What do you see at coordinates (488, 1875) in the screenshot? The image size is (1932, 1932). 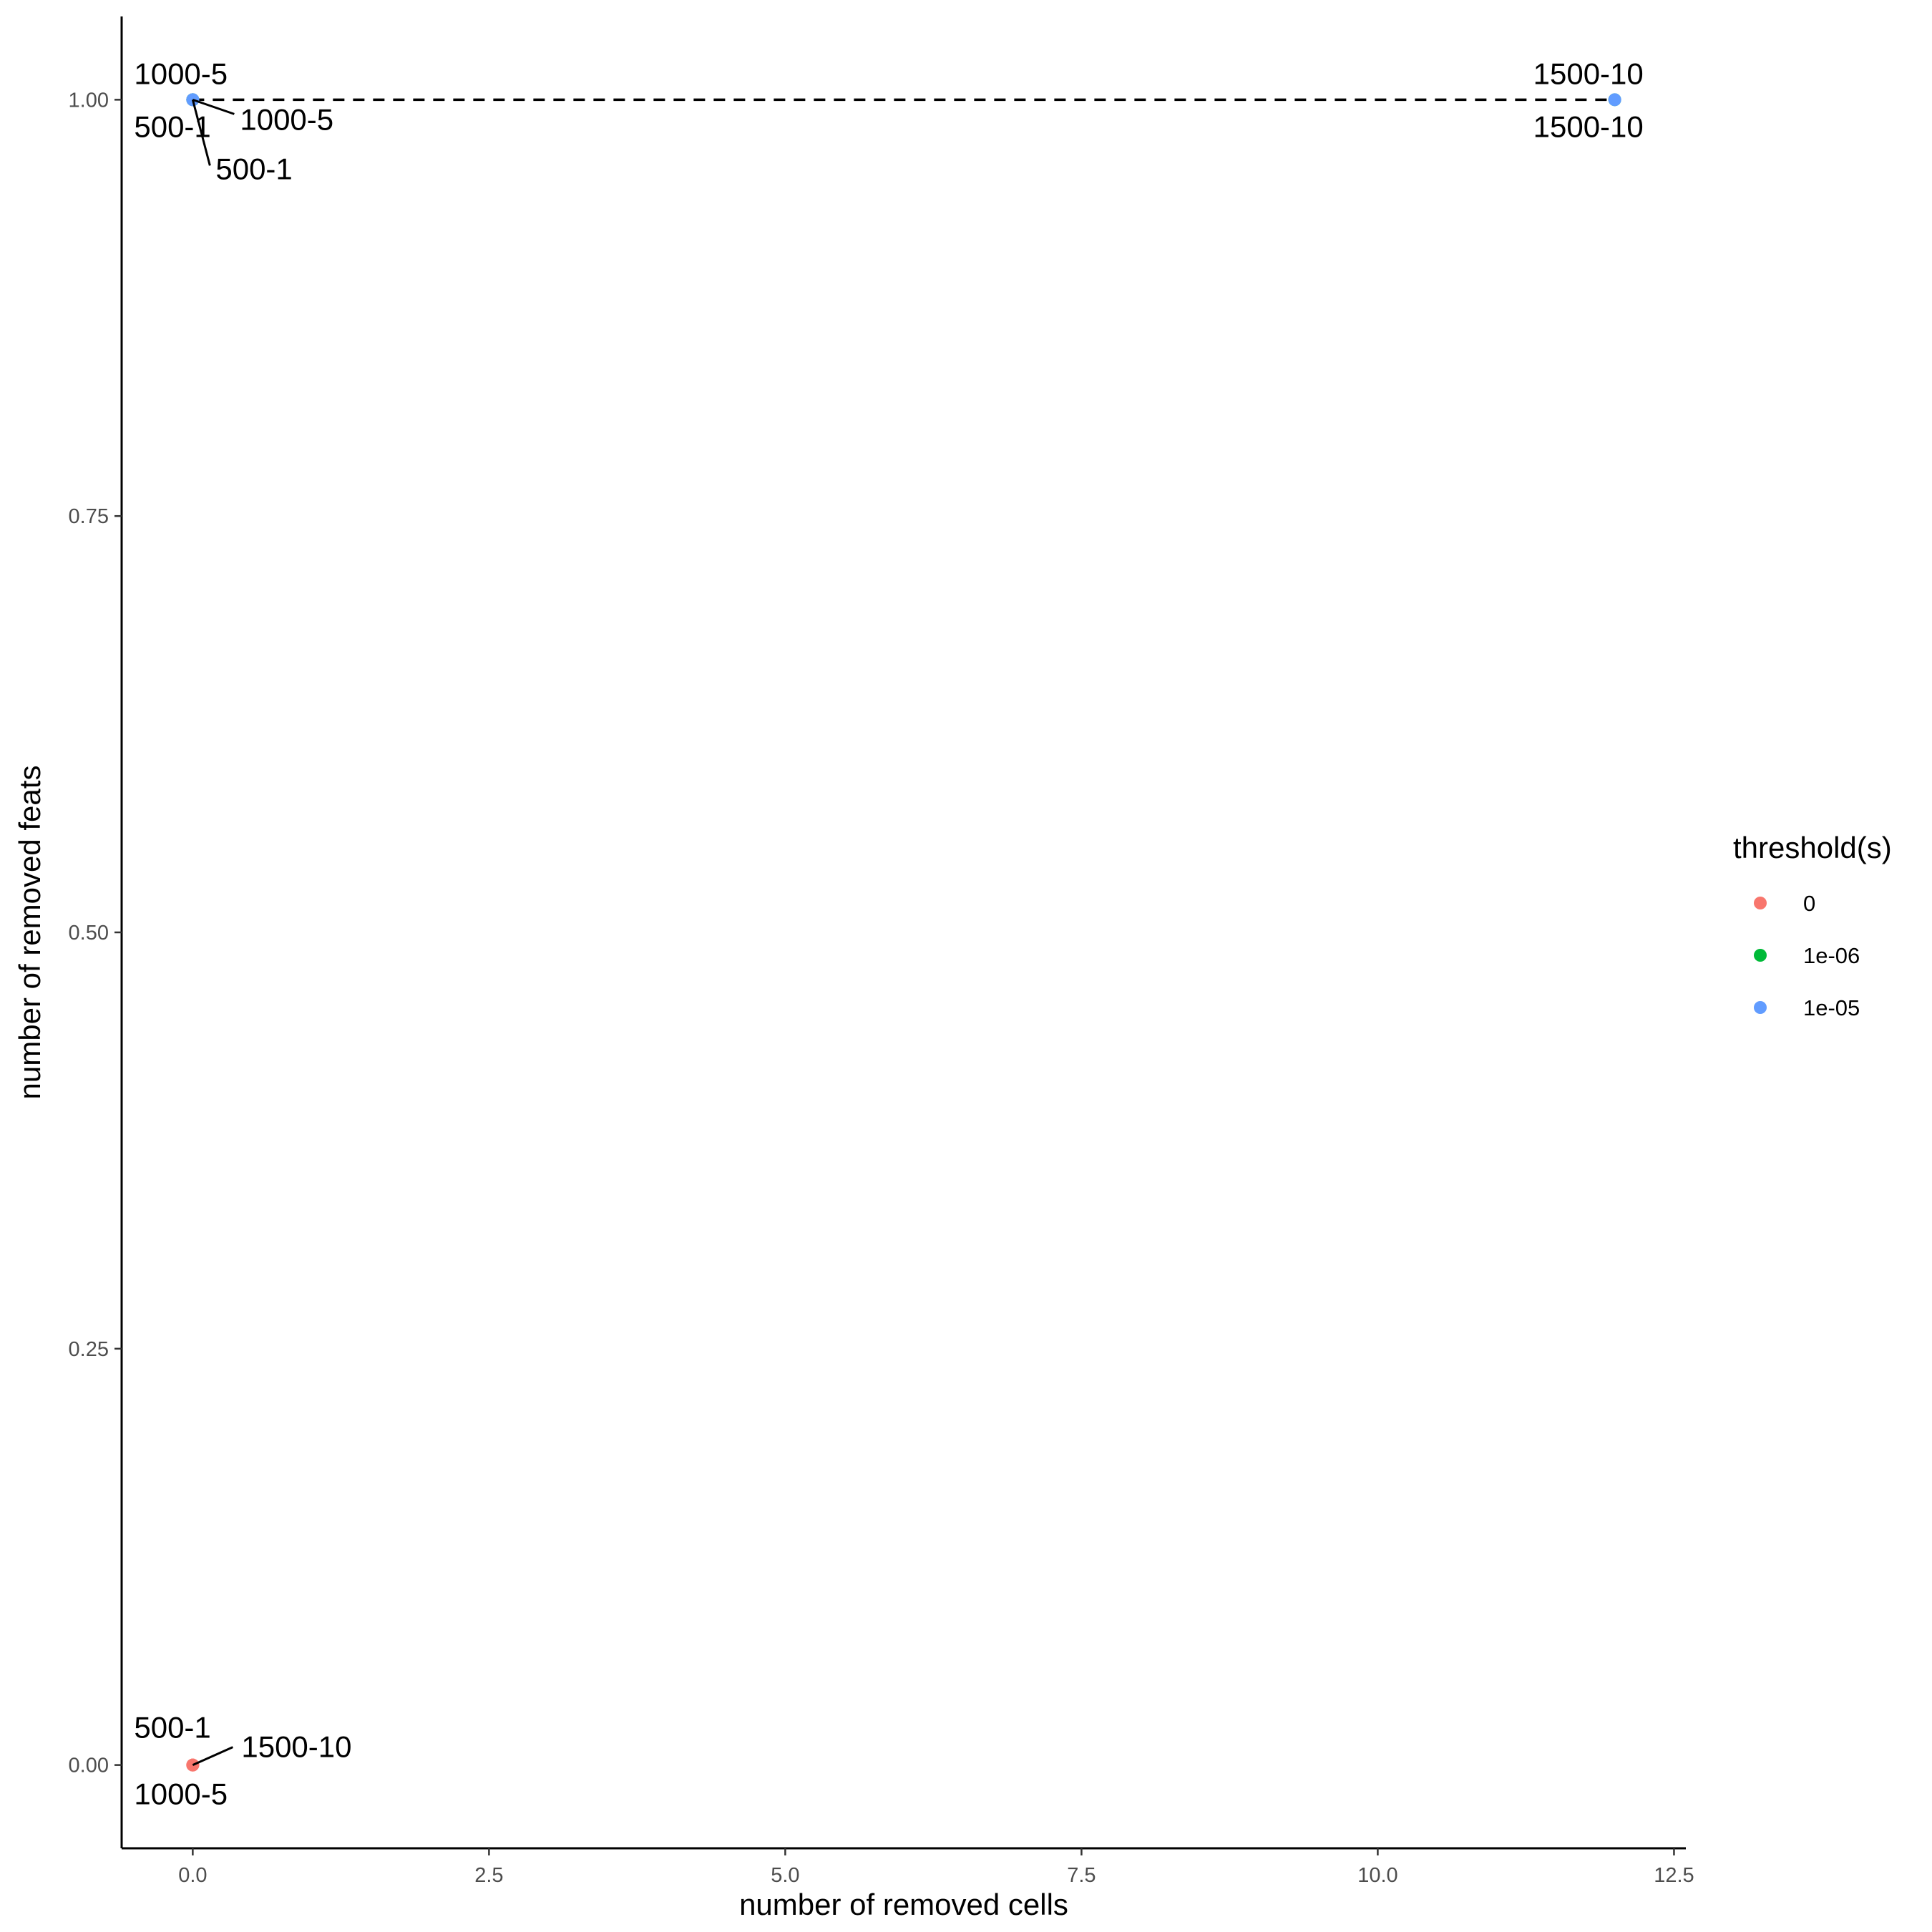 I see `x-tick-label: 2.5` at bounding box center [488, 1875].